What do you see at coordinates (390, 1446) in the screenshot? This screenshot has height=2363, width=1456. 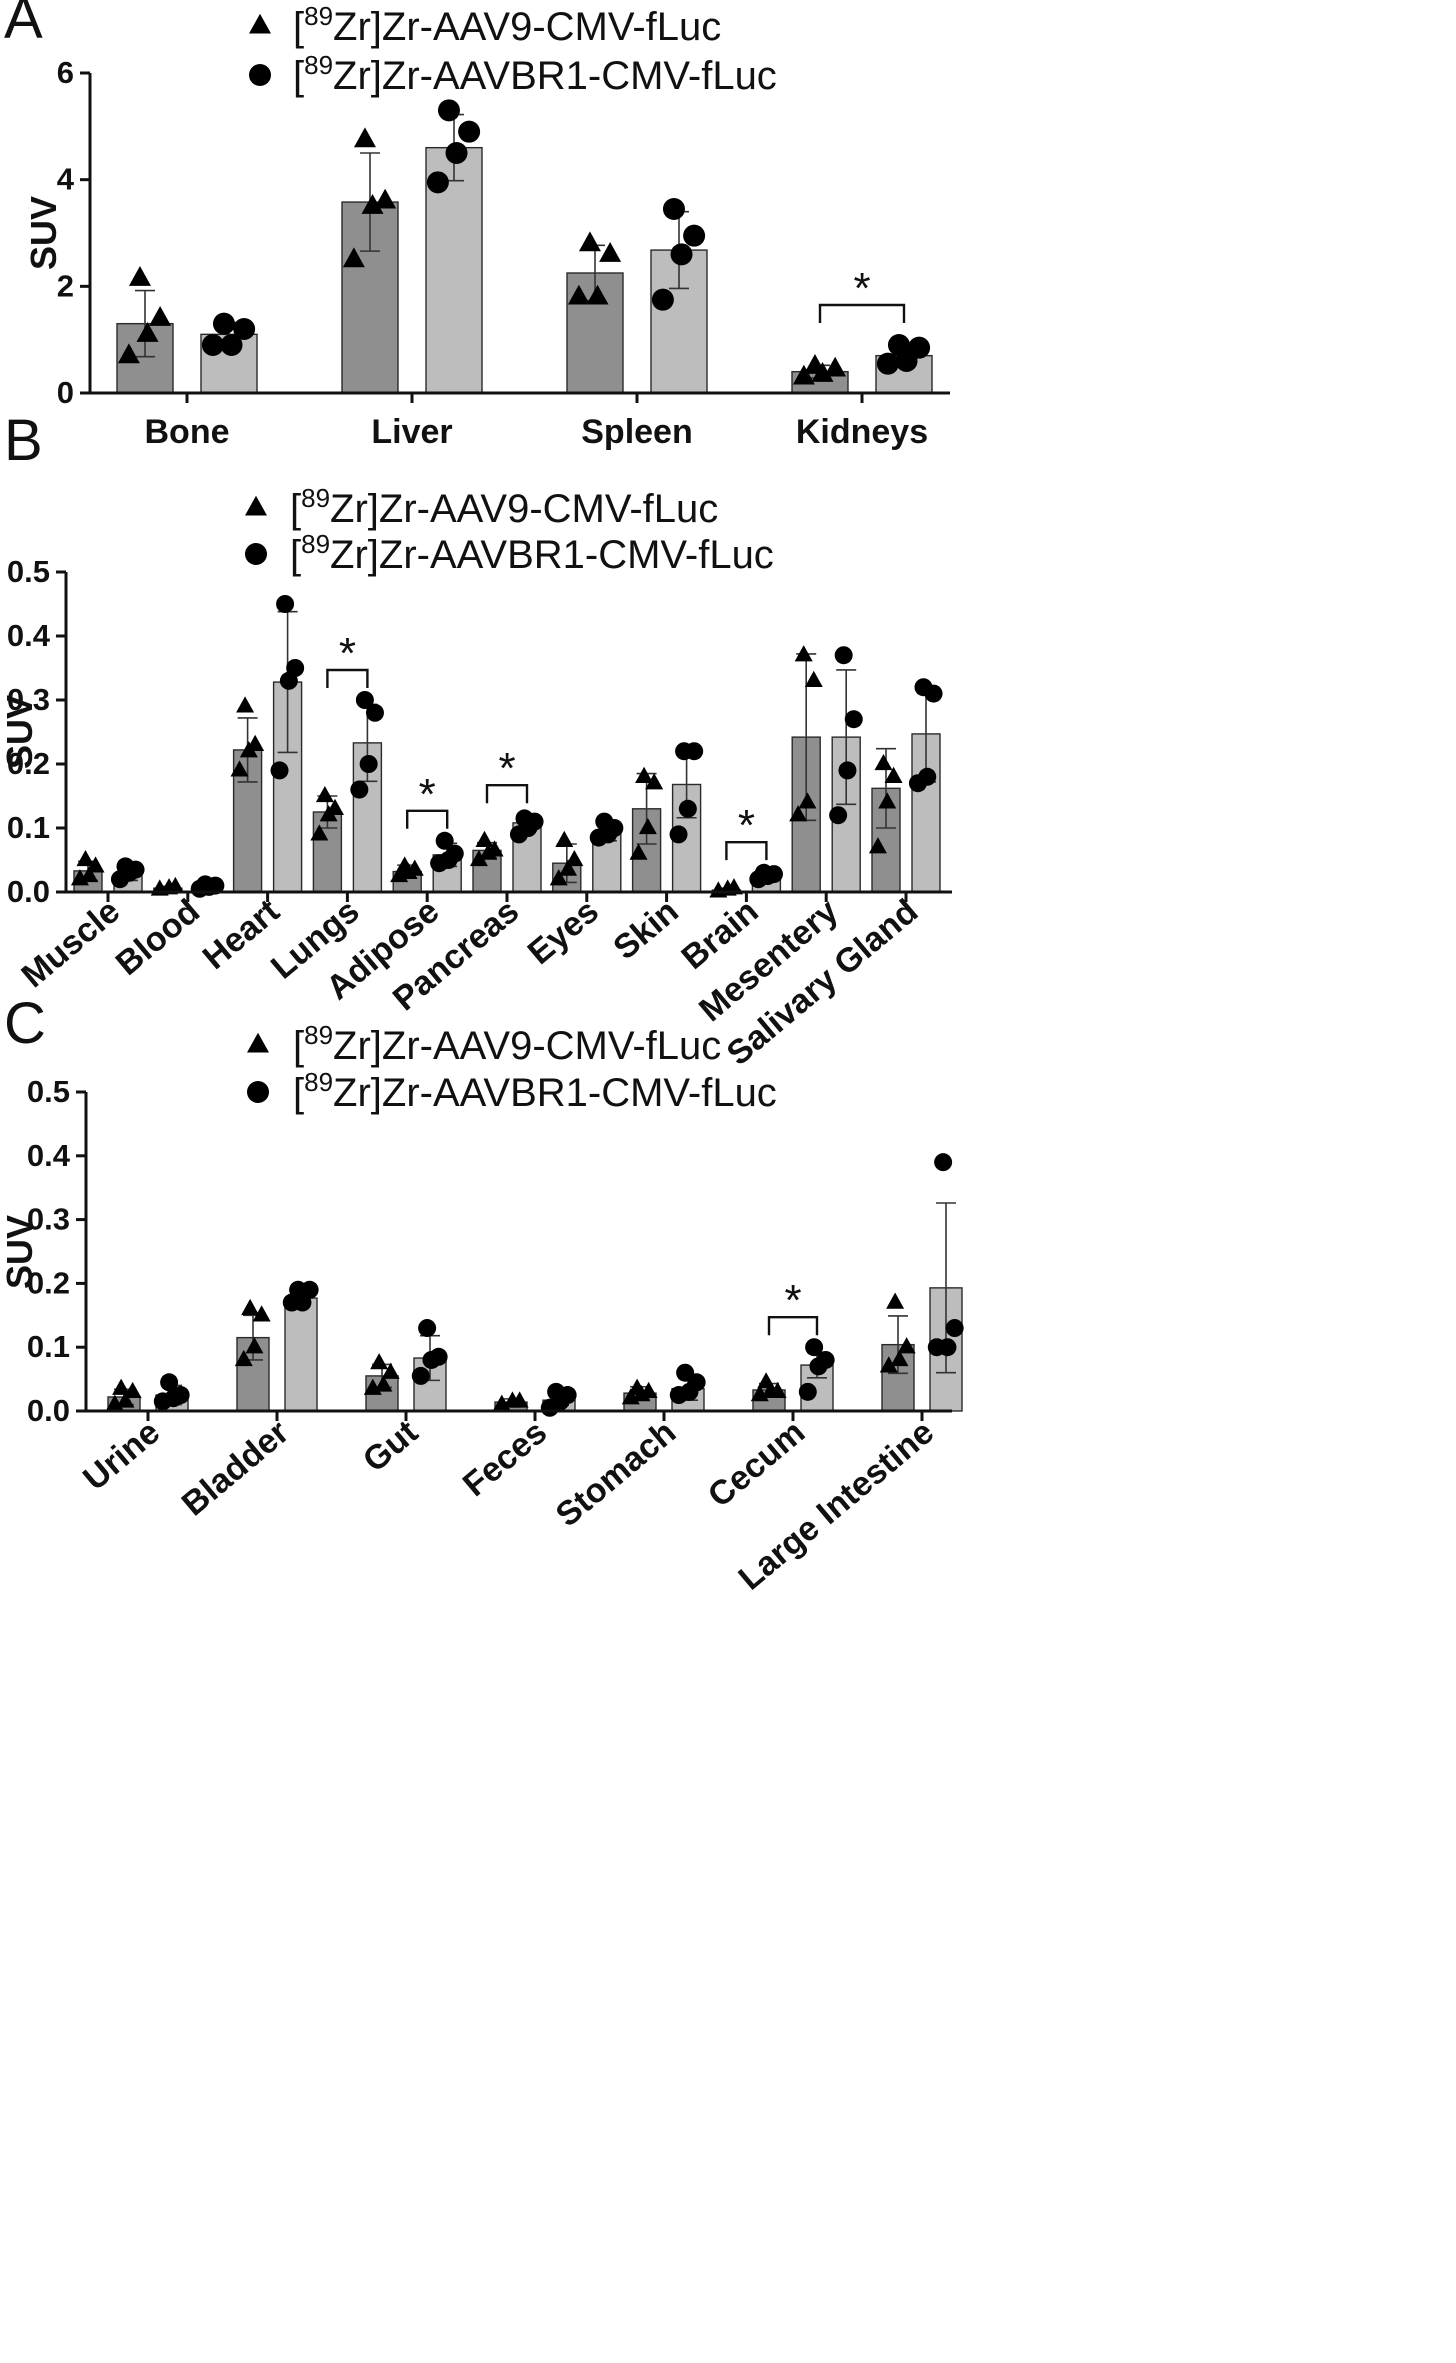 I see `category-label: Gut` at bounding box center [390, 1446].